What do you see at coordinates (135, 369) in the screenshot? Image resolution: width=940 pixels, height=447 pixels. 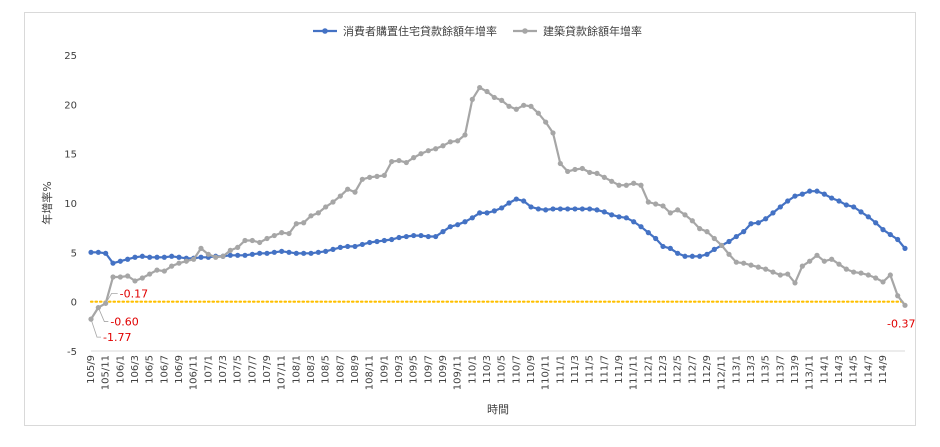 I see `x-tick-label: 106/3` at bounding box center [135, 369].